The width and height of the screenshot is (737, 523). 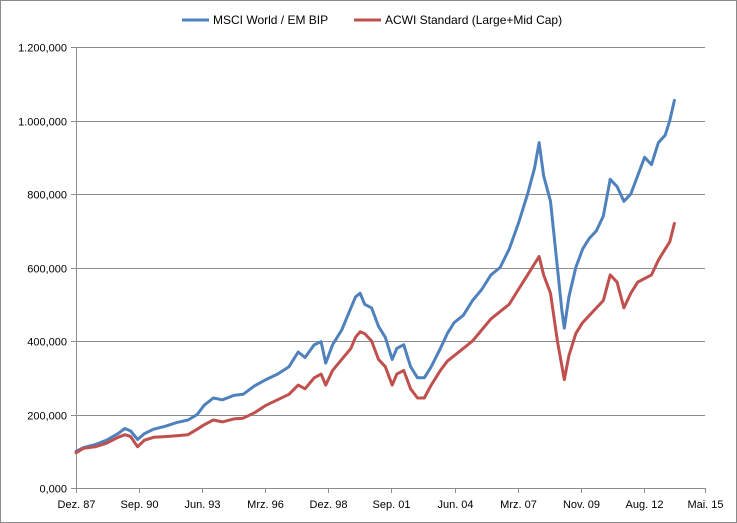 What do you see at coordinates (270, 20) in the screenshot?
I see `legend-label-1: MSCI World / EM BIP` at bounding box center [270, 20].